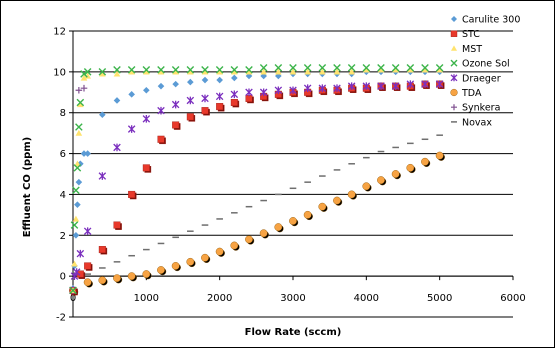 This screenshot has height=349, width=555. I want to click on legend-item: STC, so click(465, 34).